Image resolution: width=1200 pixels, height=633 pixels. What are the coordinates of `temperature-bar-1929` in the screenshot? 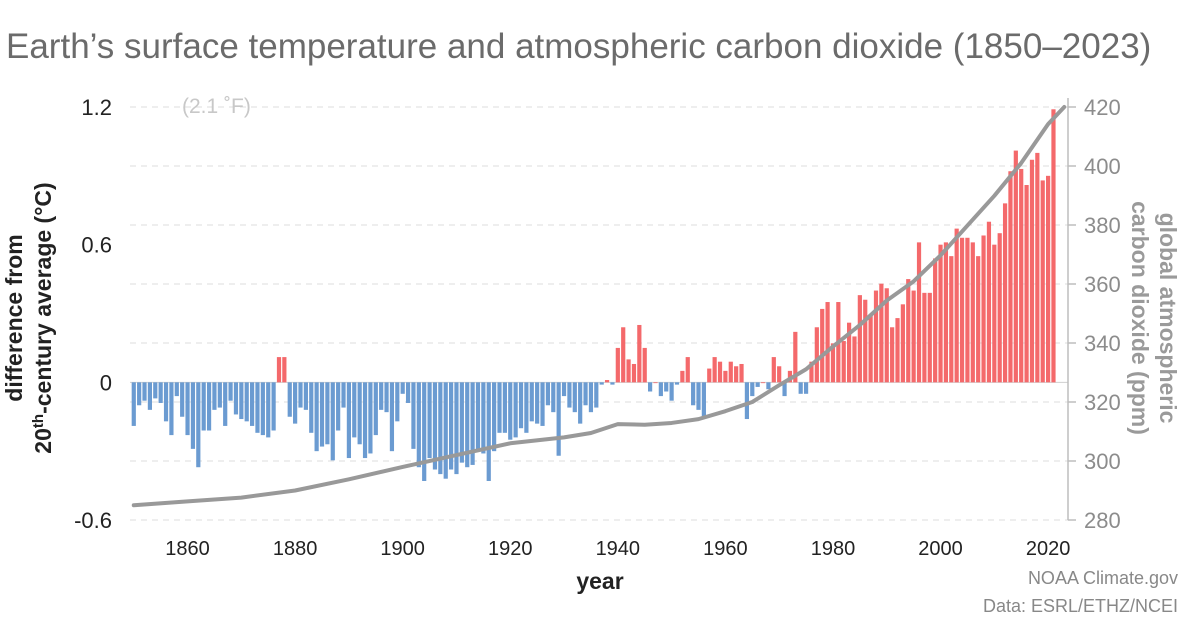 It's located at (558, 419).